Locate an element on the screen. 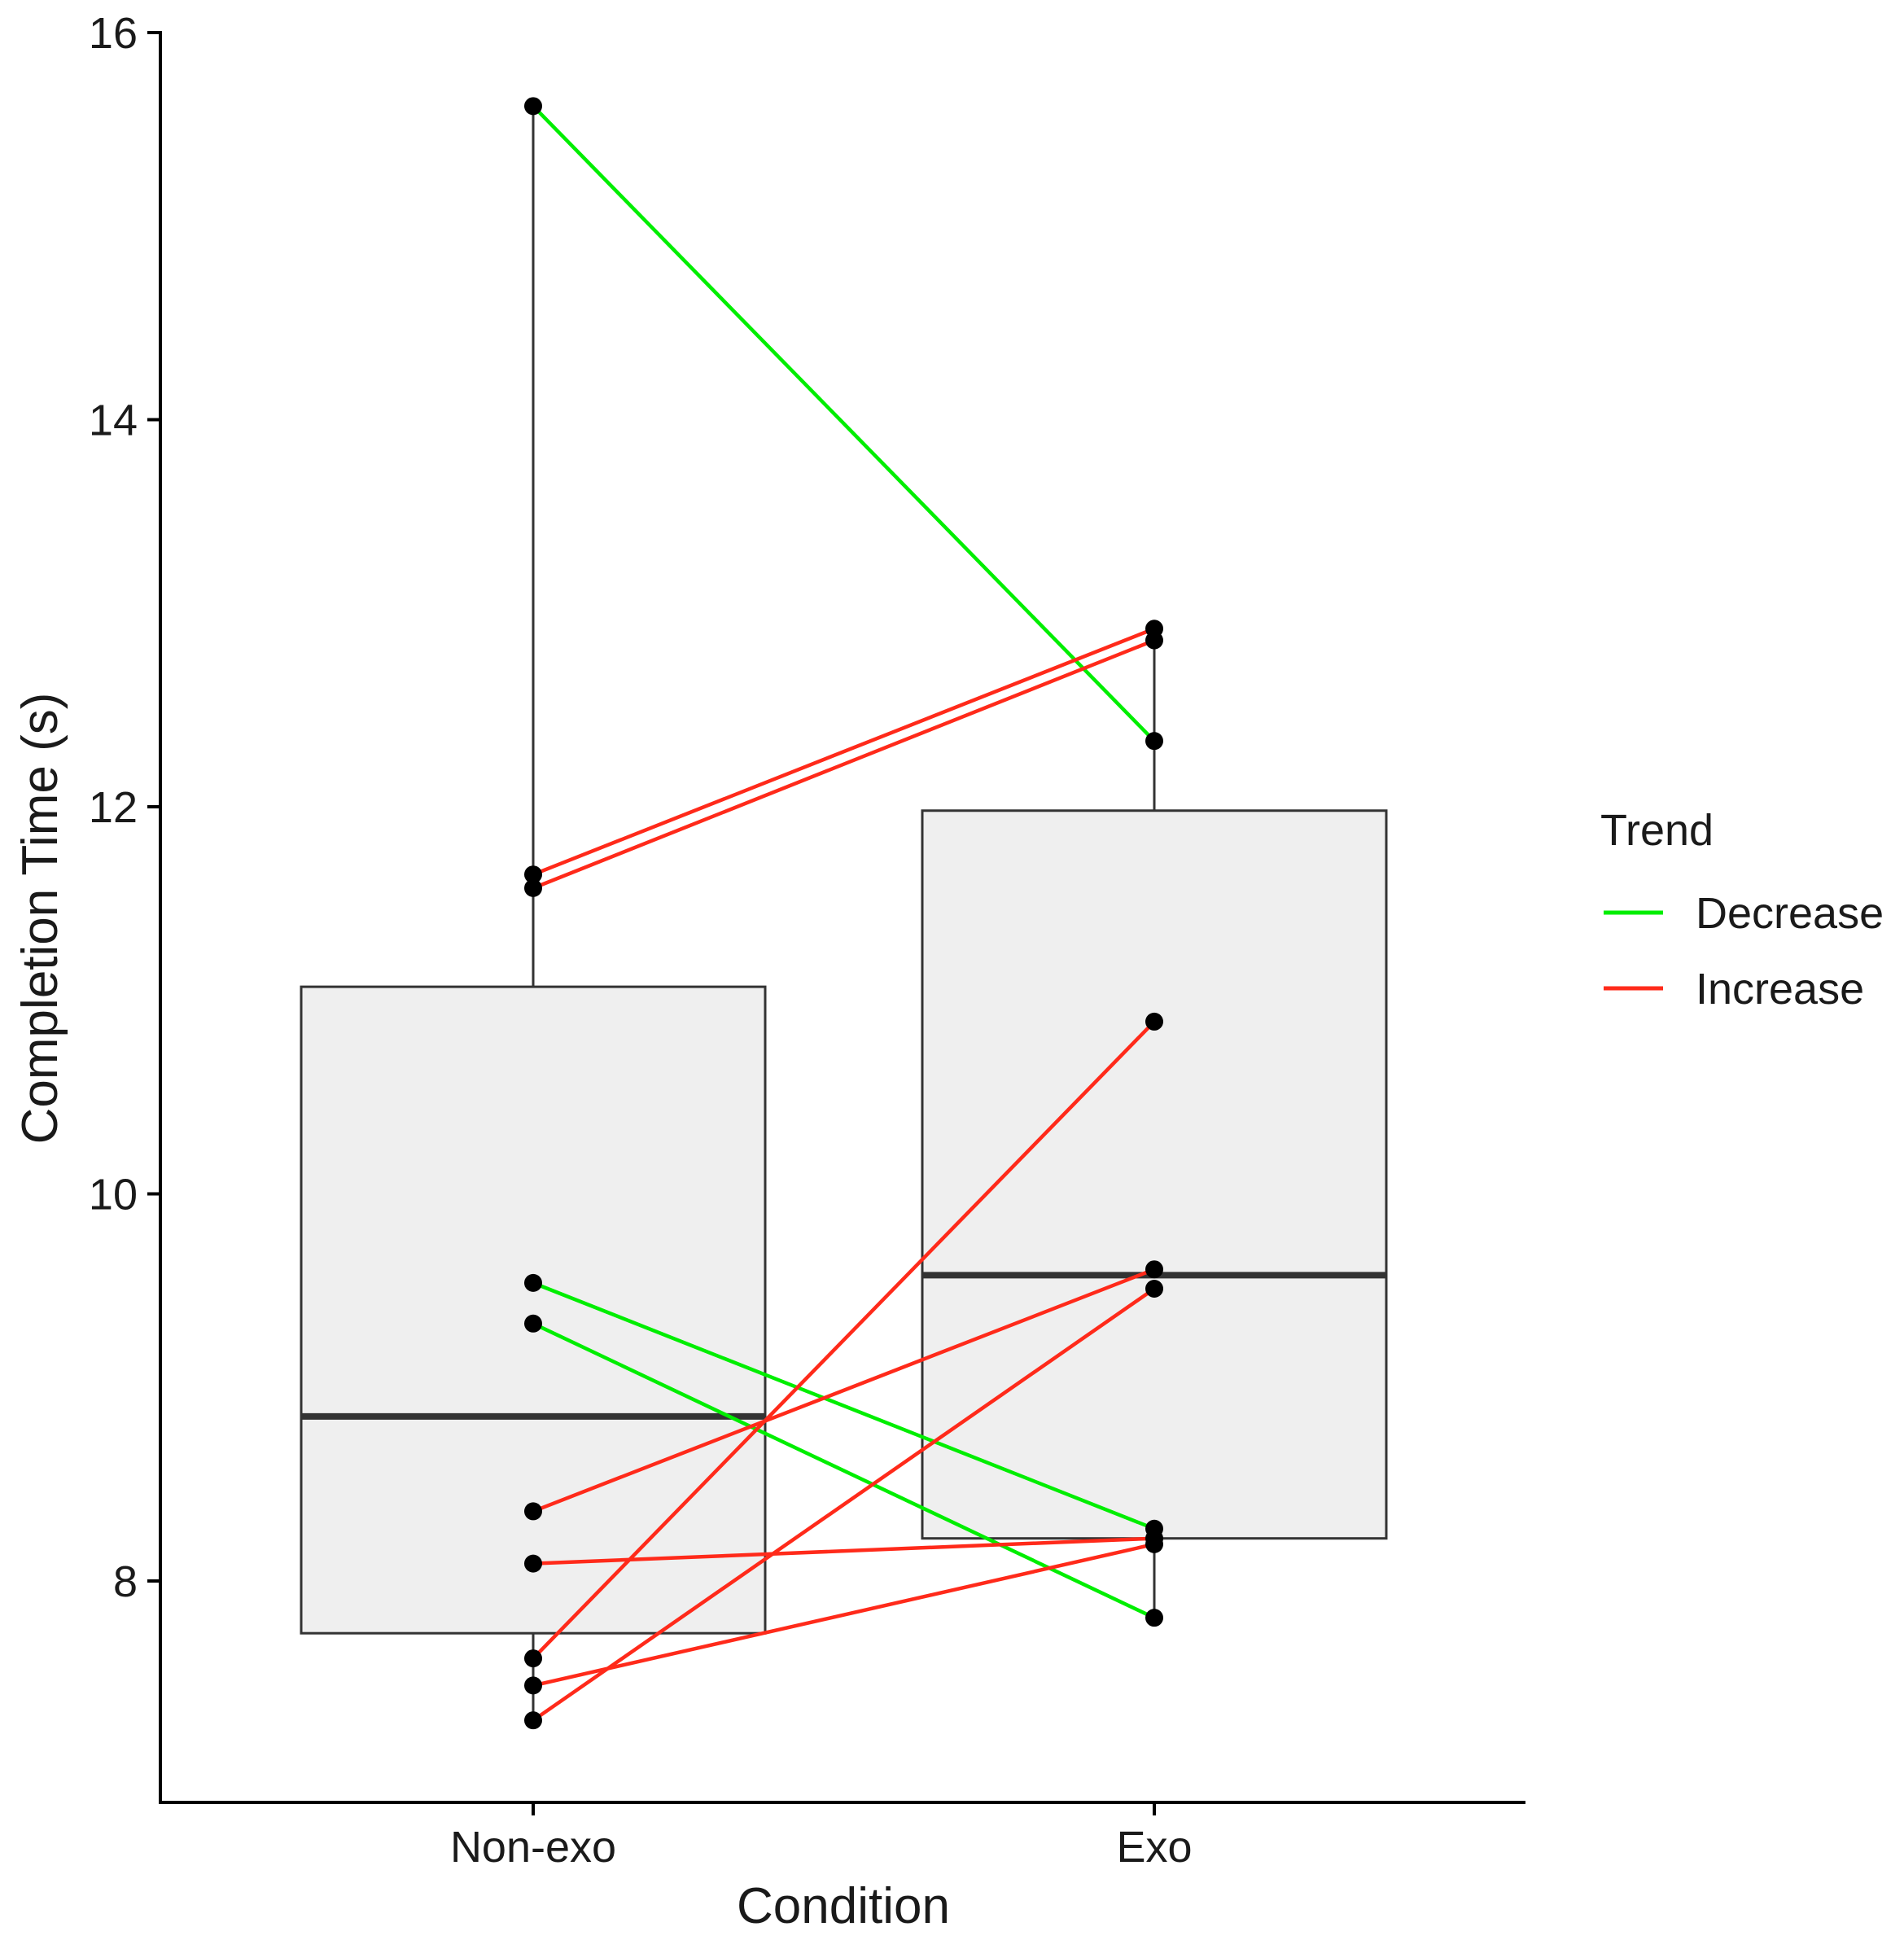 The height and width of the screenshot is (1940, 1904). box-non-exo is located at coordinates (533, 1310).